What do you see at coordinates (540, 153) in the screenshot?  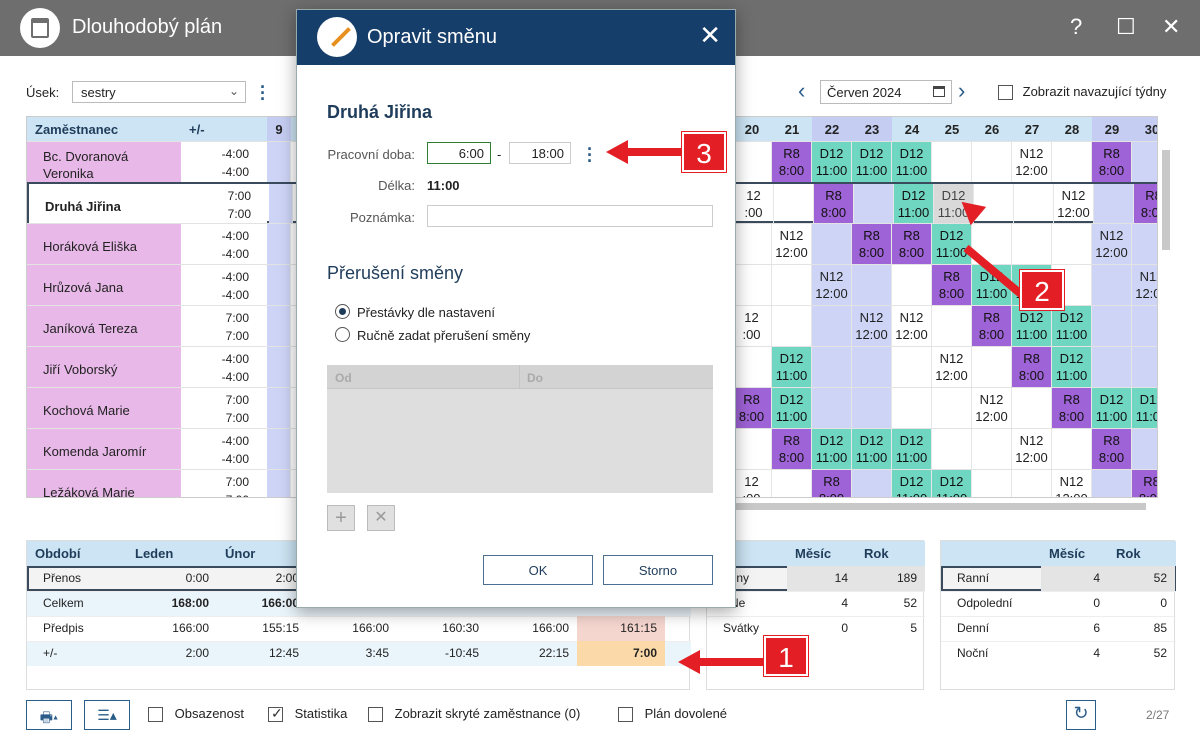 I see `time-to-input: 18:00` at bounding box center [540, 153].